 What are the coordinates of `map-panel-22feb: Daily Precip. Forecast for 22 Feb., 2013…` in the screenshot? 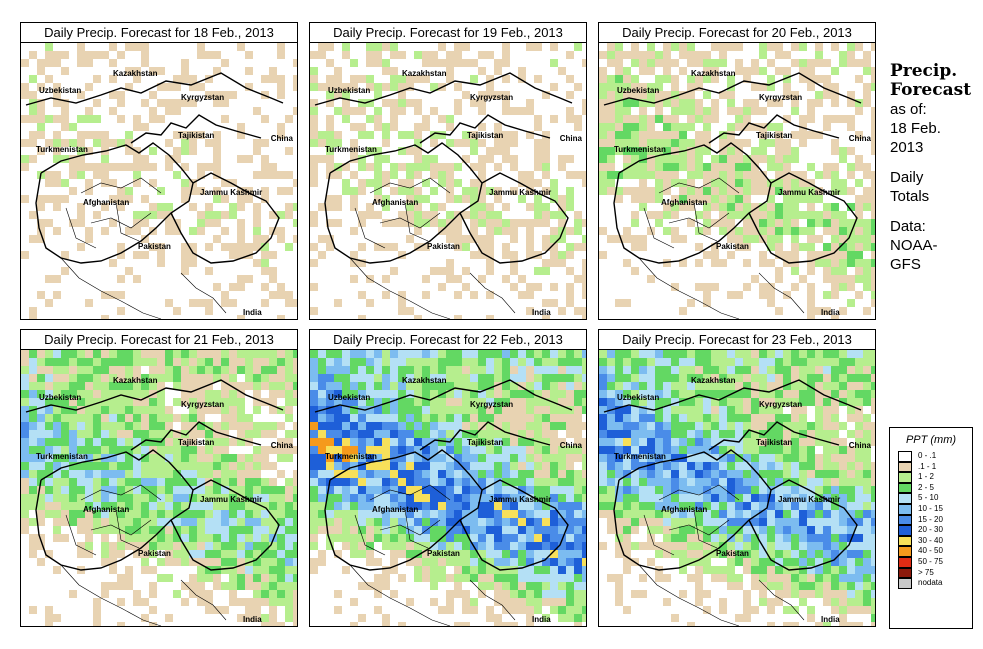 It's located at (448, 478).